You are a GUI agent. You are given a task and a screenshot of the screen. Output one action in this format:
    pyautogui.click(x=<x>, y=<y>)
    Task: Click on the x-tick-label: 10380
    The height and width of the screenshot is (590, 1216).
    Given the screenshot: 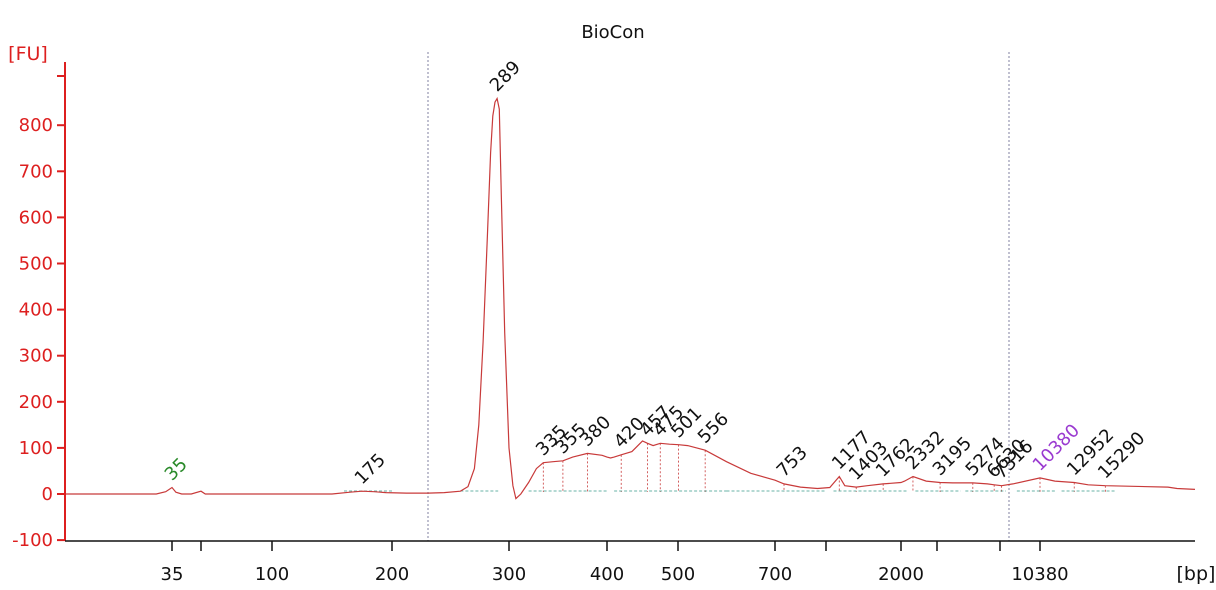 What is the action you would take?
    pyautogui.click(x=1039, y=574)
    